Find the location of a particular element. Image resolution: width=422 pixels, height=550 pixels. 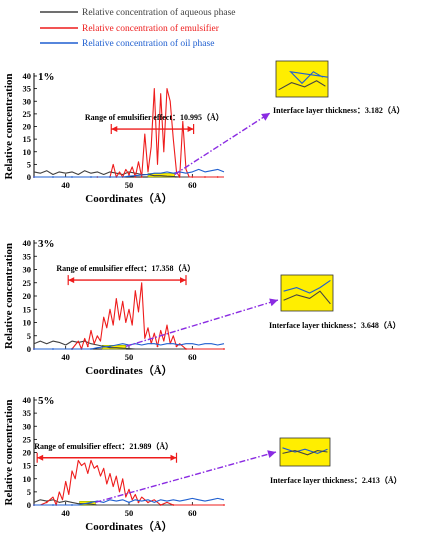

legend-label: Relative concentration of emulsifier is located at coordinates (151, 28).